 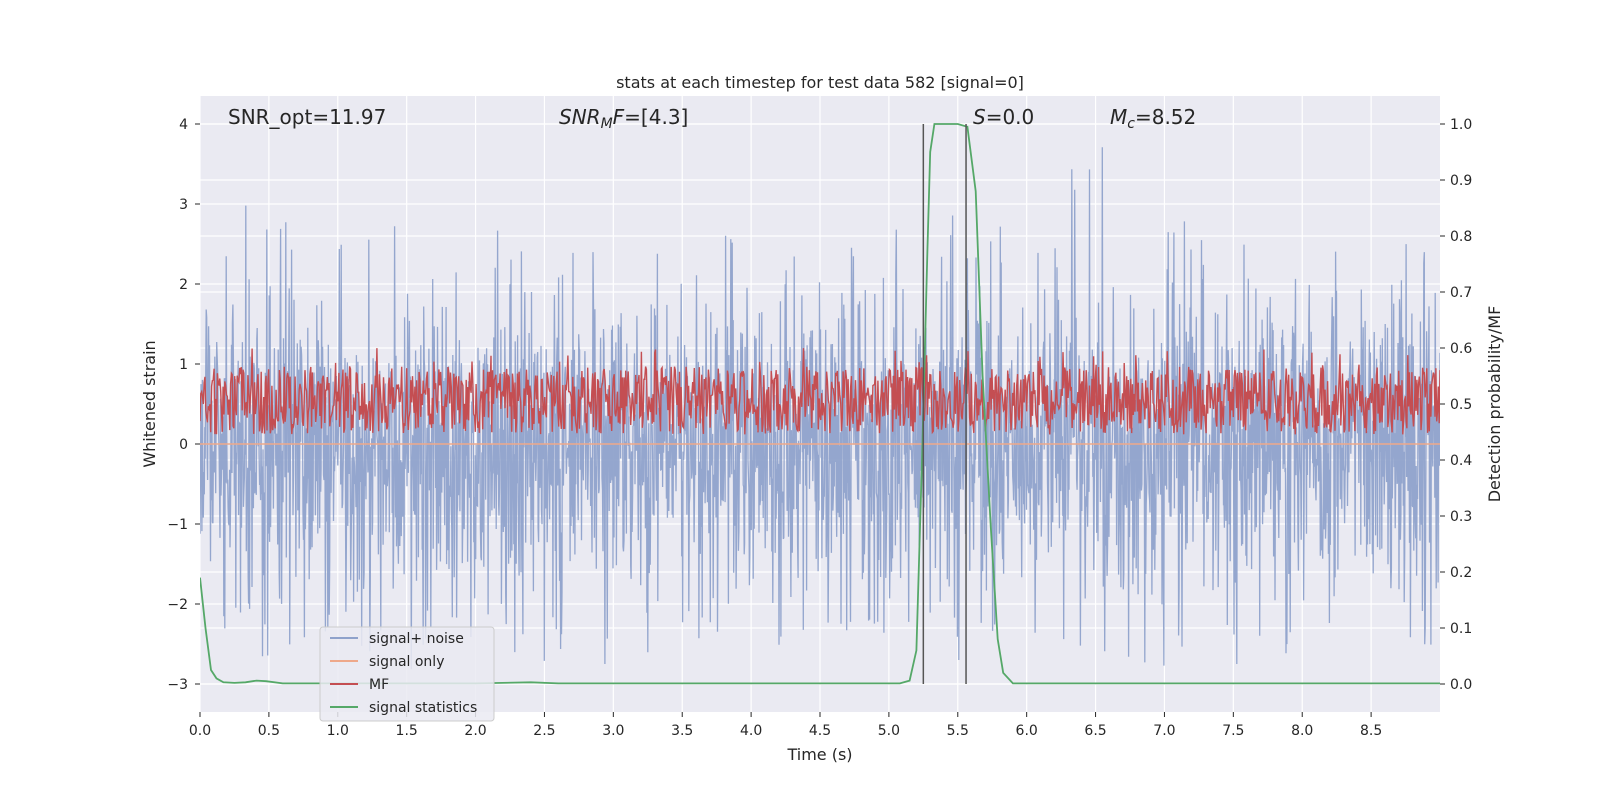 I want to click on x-tick-label: 6.5, so click(x=1095, y=731).